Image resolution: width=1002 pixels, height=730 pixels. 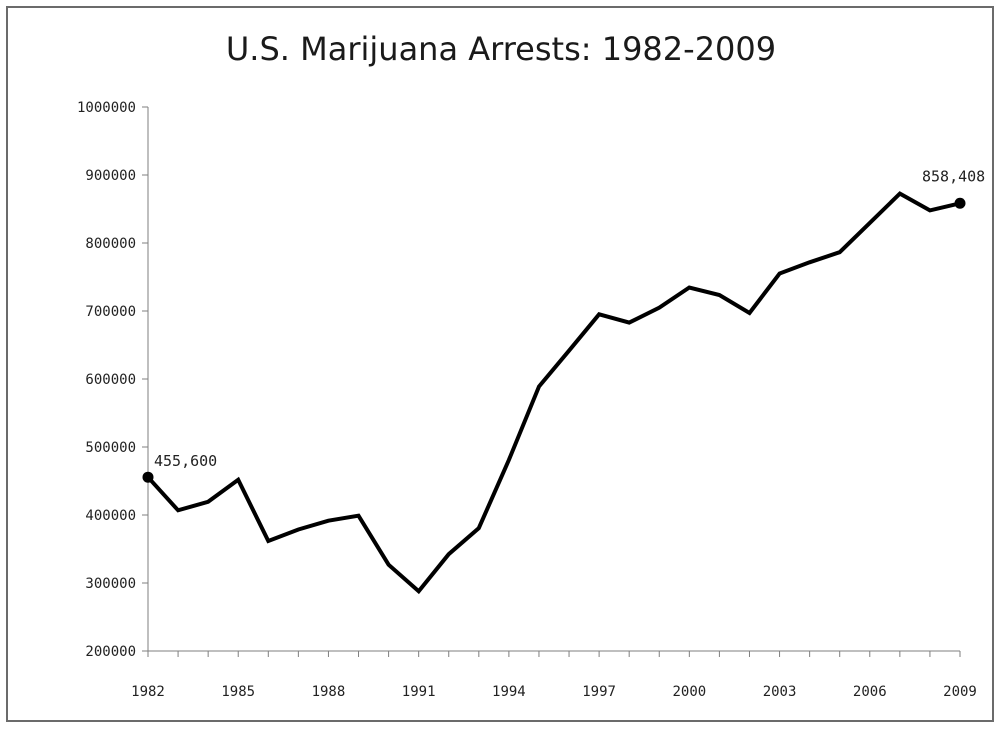 I want to click on chart-title: U.S. Marijuana Arrests: 1982-2009, so click(x=501, y=49).